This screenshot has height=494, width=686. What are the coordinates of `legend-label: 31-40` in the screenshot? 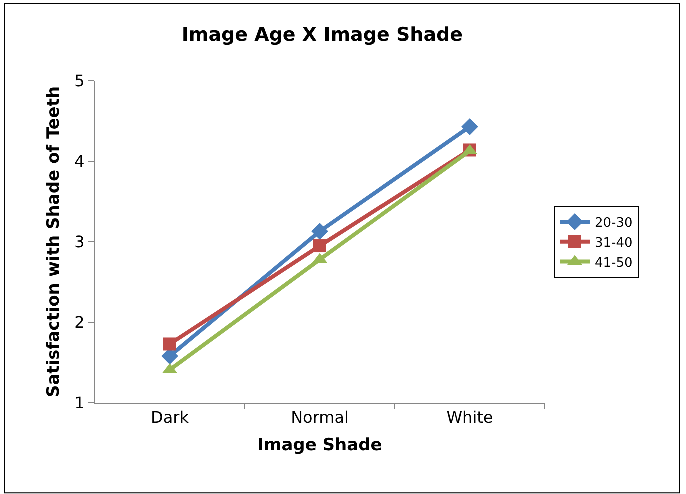 It's located at (614, 243).